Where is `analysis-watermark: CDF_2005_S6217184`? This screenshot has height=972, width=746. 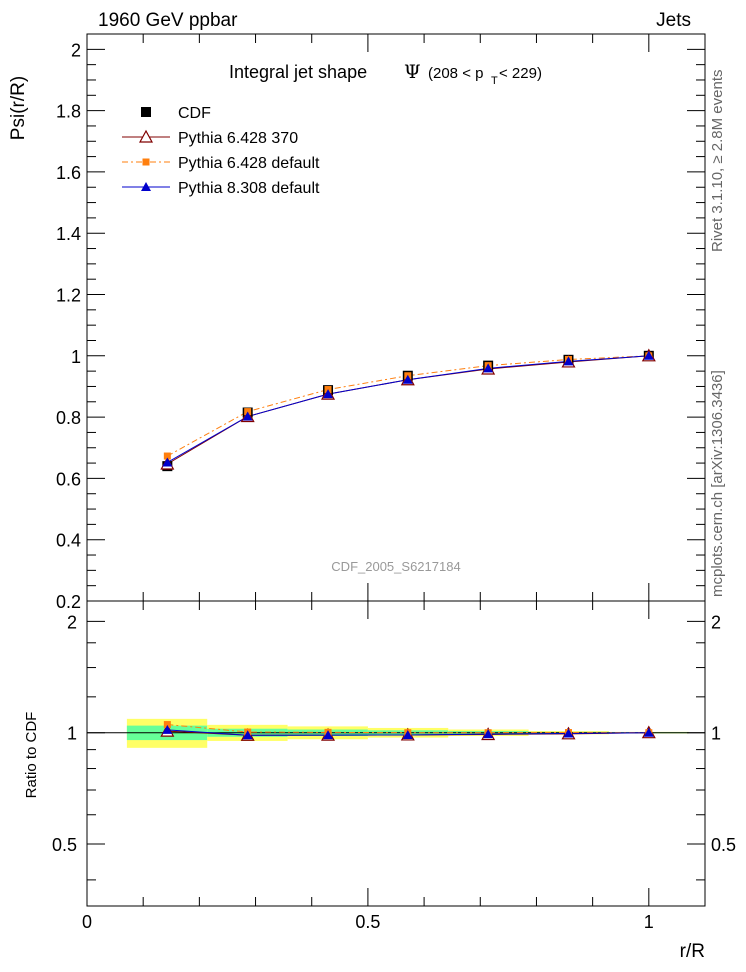
analysis-watermark: CDF_2005_S6217184 is located at coordinates (395, 566).